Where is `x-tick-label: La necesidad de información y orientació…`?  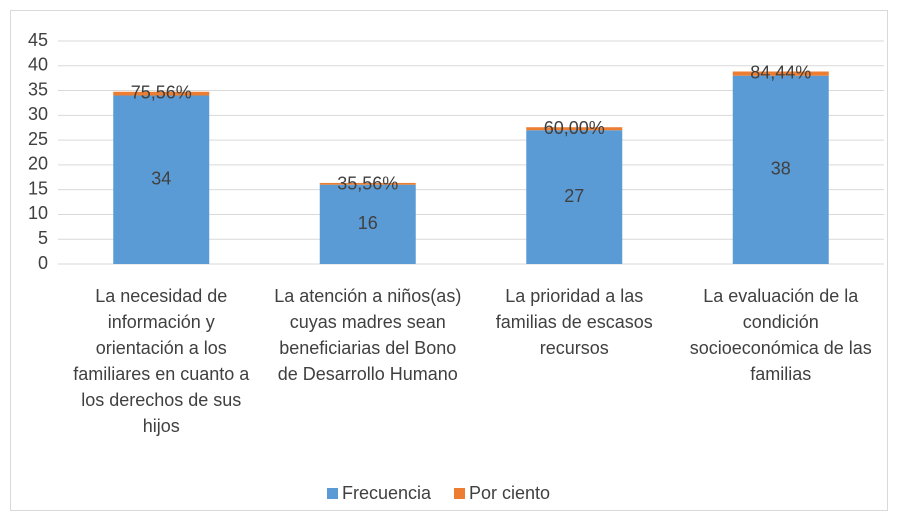 x-tick-label: La necesidad de información y orientació… is located at coordinates (161, 361).